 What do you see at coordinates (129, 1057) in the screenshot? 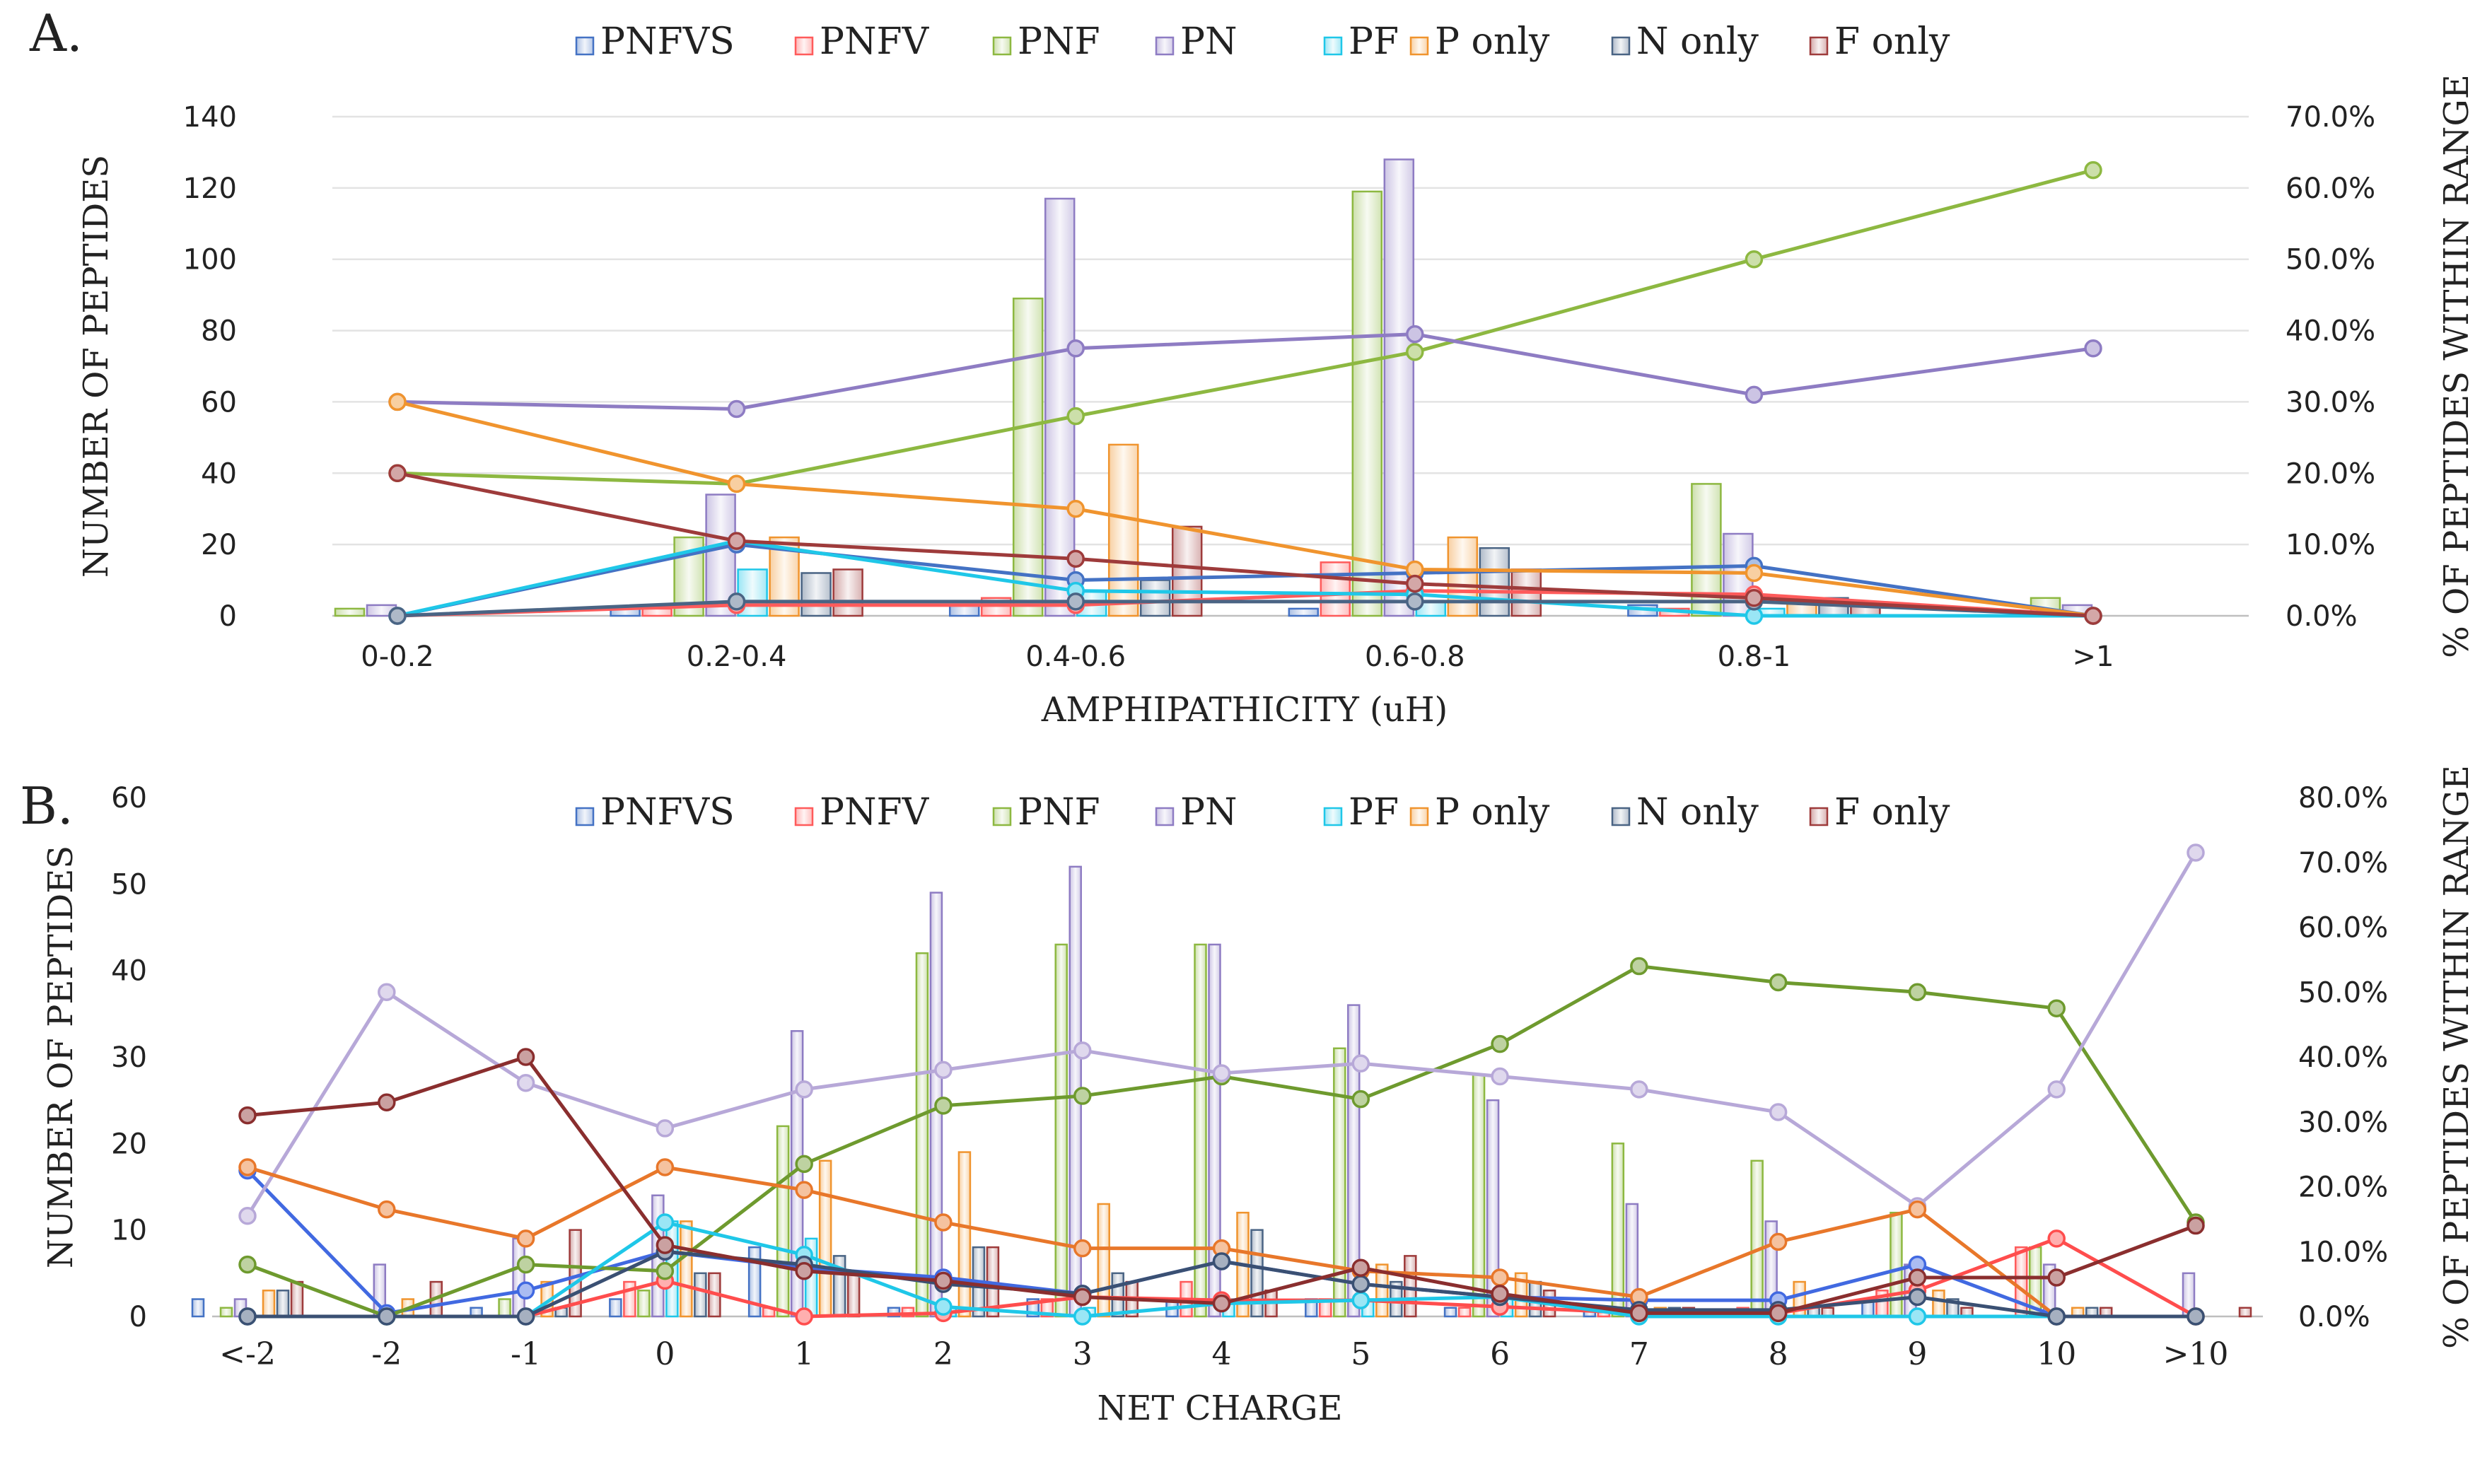
I see `panel-b-y-axis-ticks: 0 10 20 30 40 50 60` at bounding box center [129, 1057].